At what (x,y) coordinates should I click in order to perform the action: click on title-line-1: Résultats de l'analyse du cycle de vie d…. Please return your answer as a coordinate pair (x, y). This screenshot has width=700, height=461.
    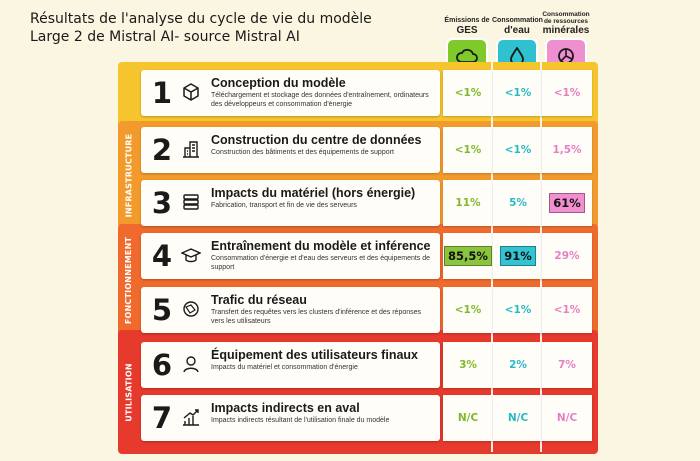
    Looking at the image, I should click on (201, 19).